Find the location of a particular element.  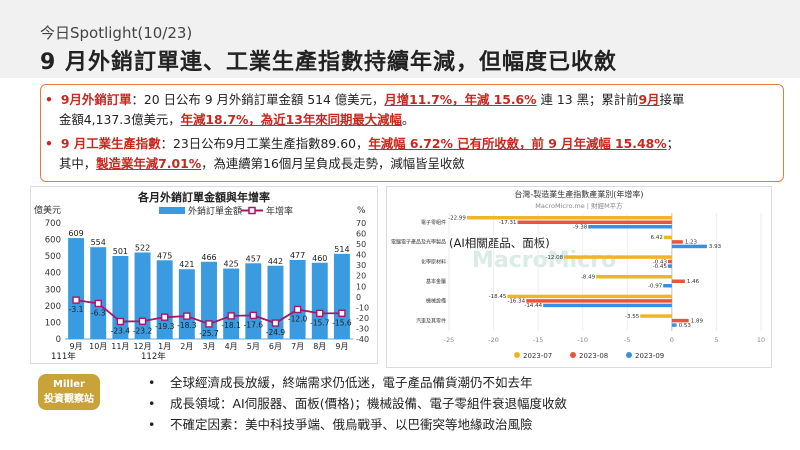

y2-tick-label: 50 is located at coordinates (361, 244).